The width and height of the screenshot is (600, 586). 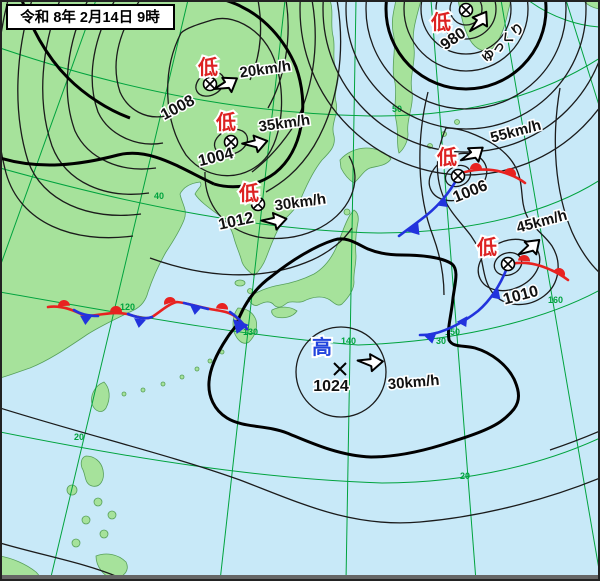 What do you see at coordinates (300, 457) in the screenshot?
I see `parallel-20n` at bounding box center [300, 457].